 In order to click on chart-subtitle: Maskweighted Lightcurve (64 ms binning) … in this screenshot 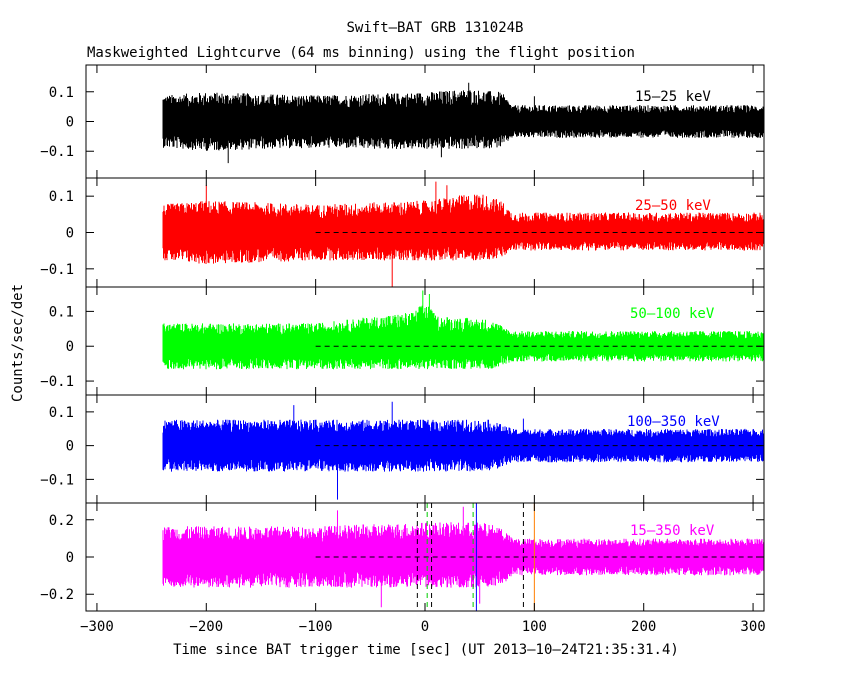, I will do `click(361, 53)`.